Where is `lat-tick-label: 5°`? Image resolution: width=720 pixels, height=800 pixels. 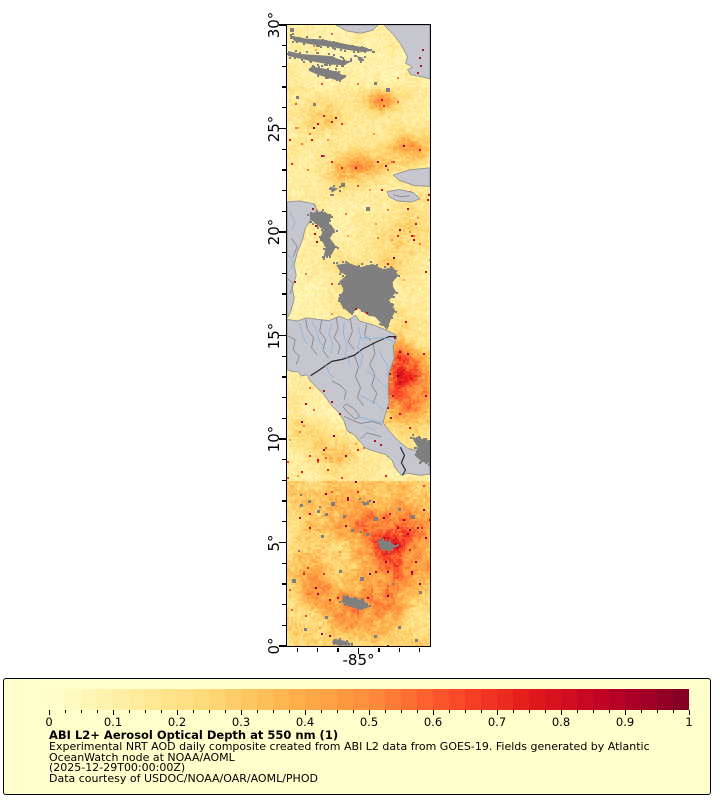
lat-tick-label: 5° is located at coordinates (274, 542).